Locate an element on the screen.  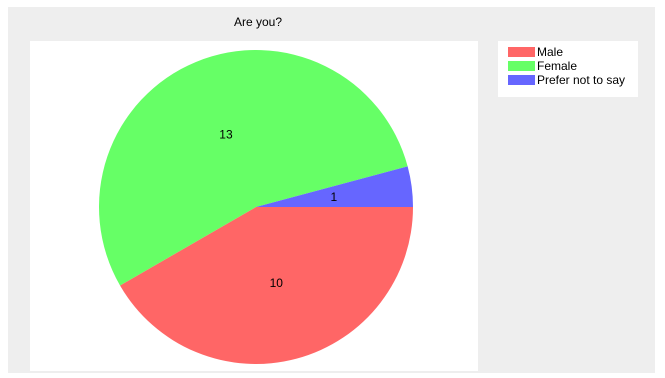
pie-label-prefer-not-to-say: 1 is located at coordinates (333, 197).